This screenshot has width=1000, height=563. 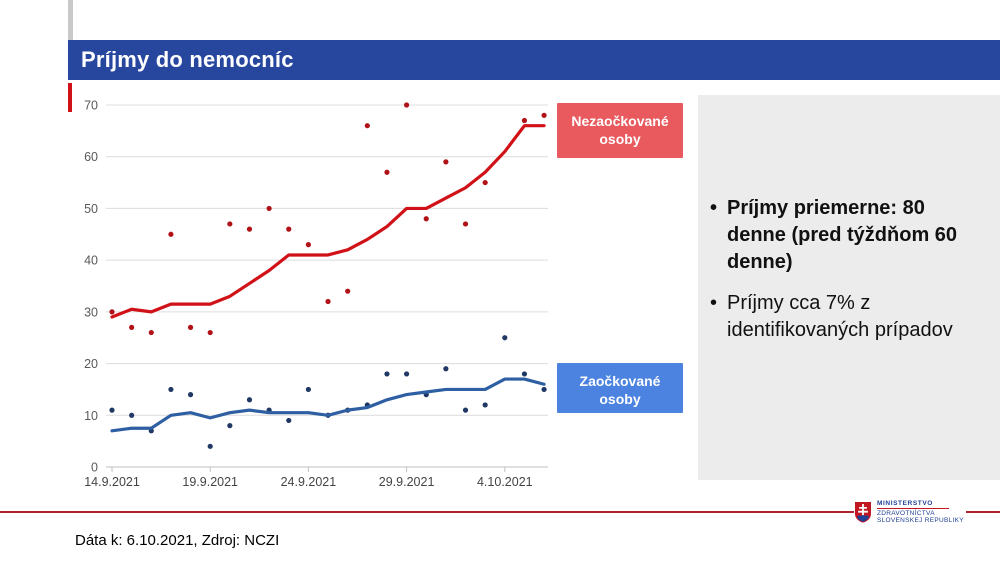 I want to click on series-dots, so click(x=328, y=392).